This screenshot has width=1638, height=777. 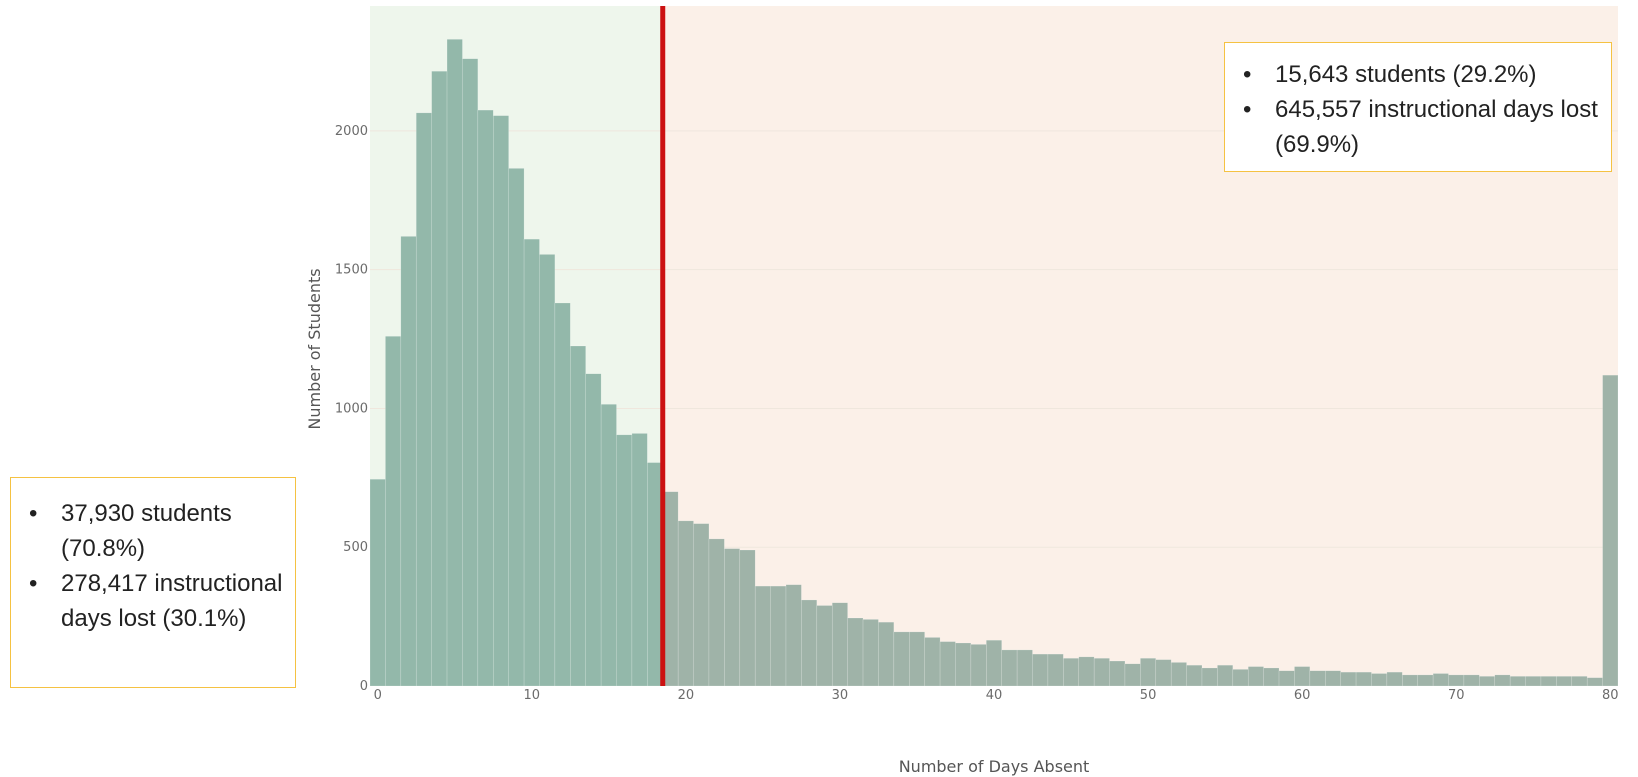 What do you see at coordinates (1148, 695) in the screenshot?
I see `x-tick-label: 50` at bounding box center [1148, 695].